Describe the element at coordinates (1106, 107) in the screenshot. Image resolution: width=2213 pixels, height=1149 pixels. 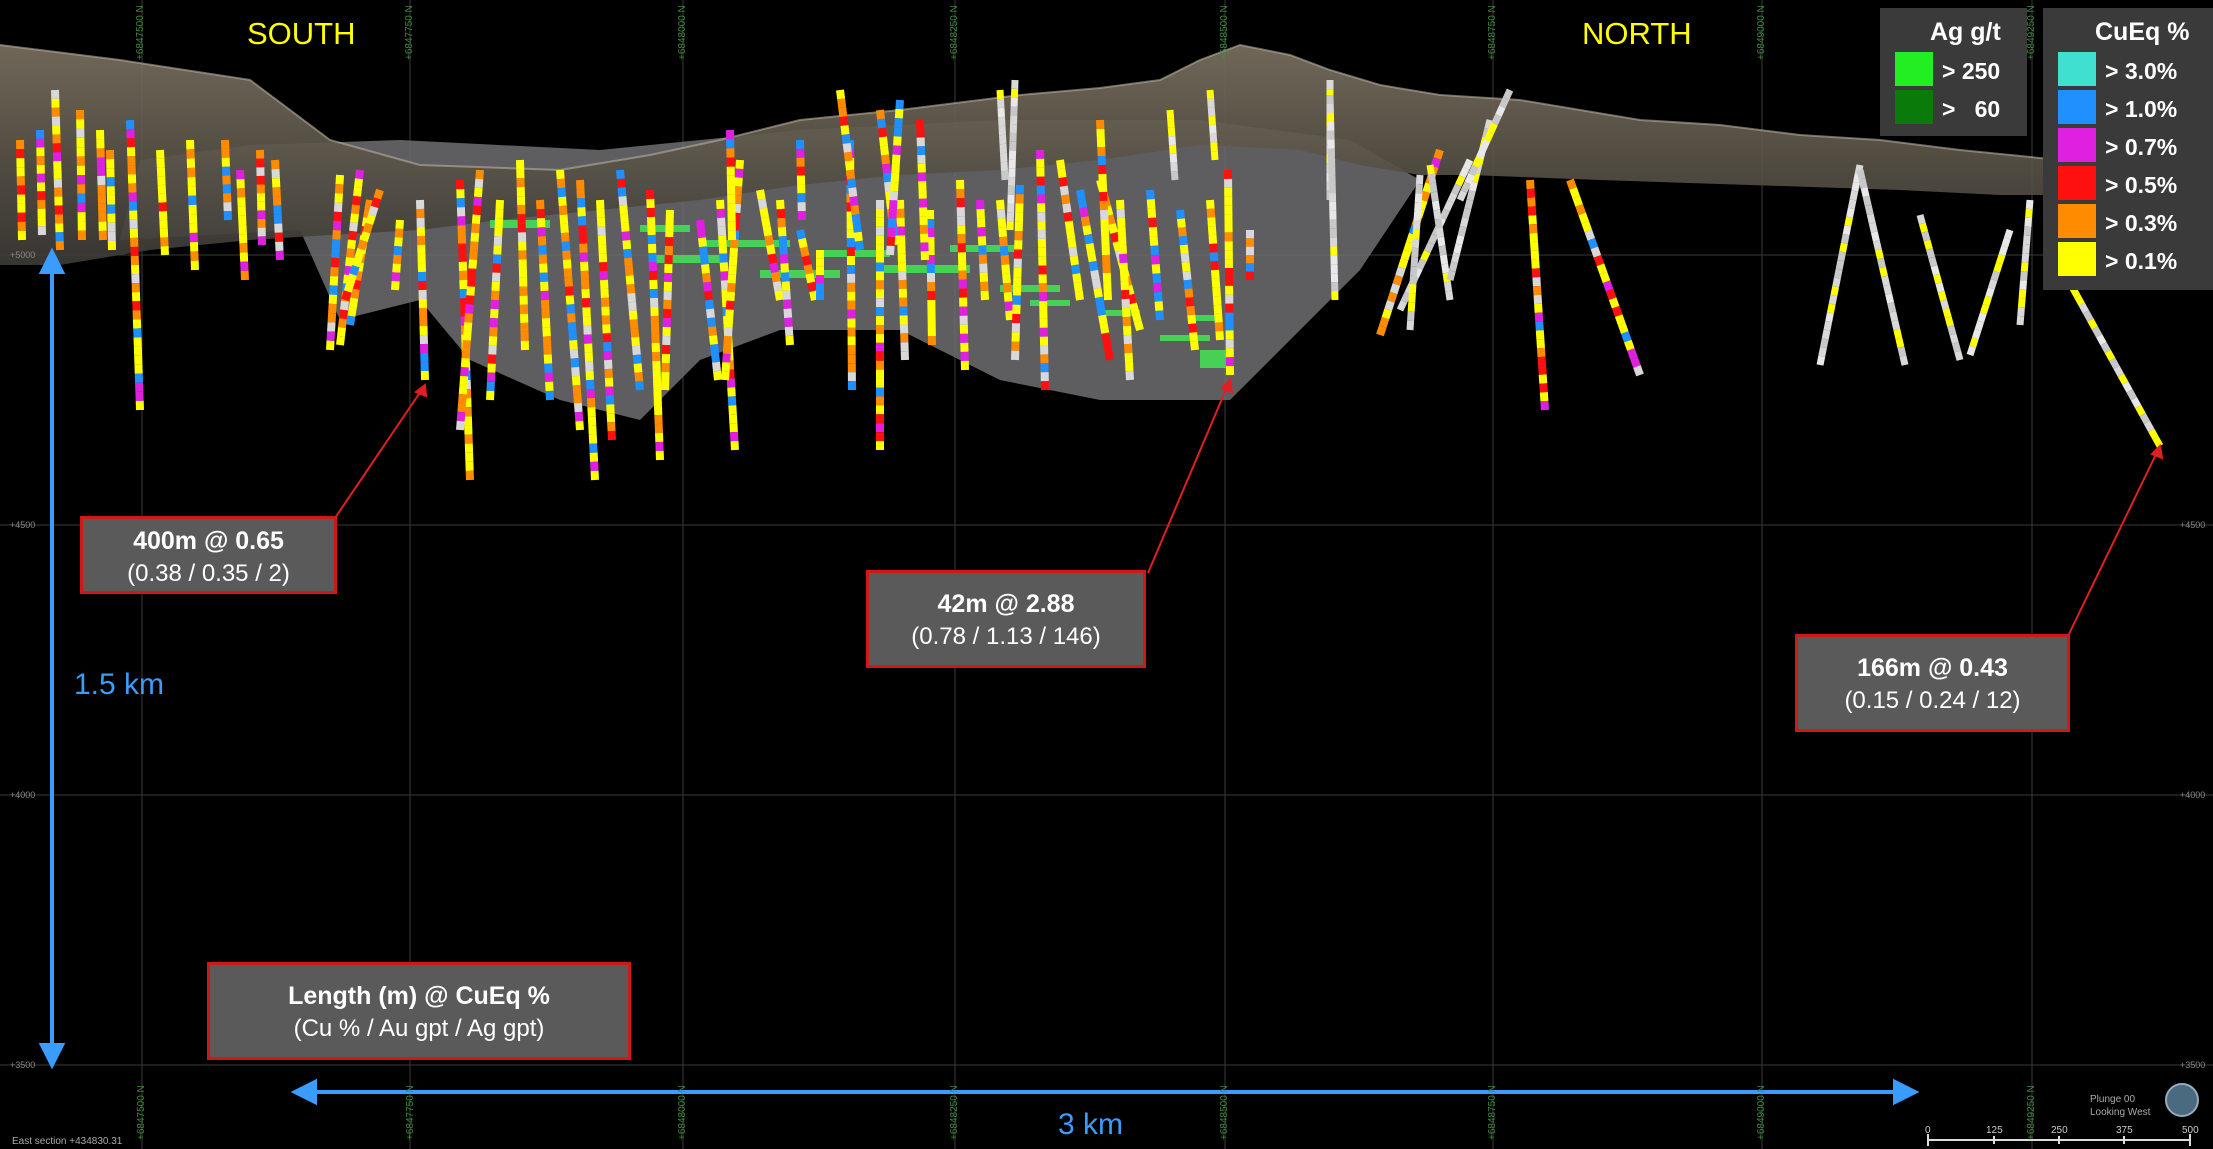
I see `terrain-ridge-line` at that location.